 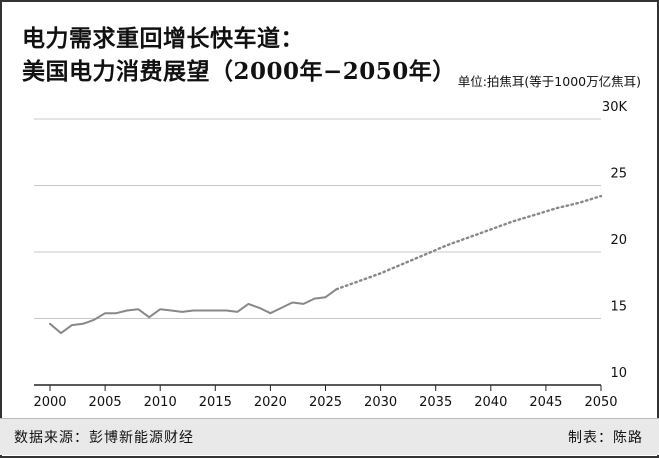 I want to click on x-tick-label: 2045, so click(x=545, y=402).